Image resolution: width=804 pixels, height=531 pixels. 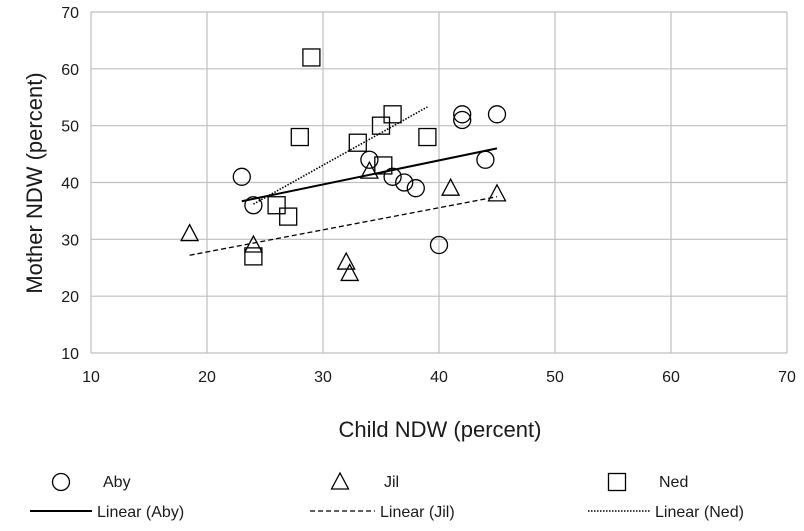 I want to click on y-tick-label: 70, so click(x=70, y=13).